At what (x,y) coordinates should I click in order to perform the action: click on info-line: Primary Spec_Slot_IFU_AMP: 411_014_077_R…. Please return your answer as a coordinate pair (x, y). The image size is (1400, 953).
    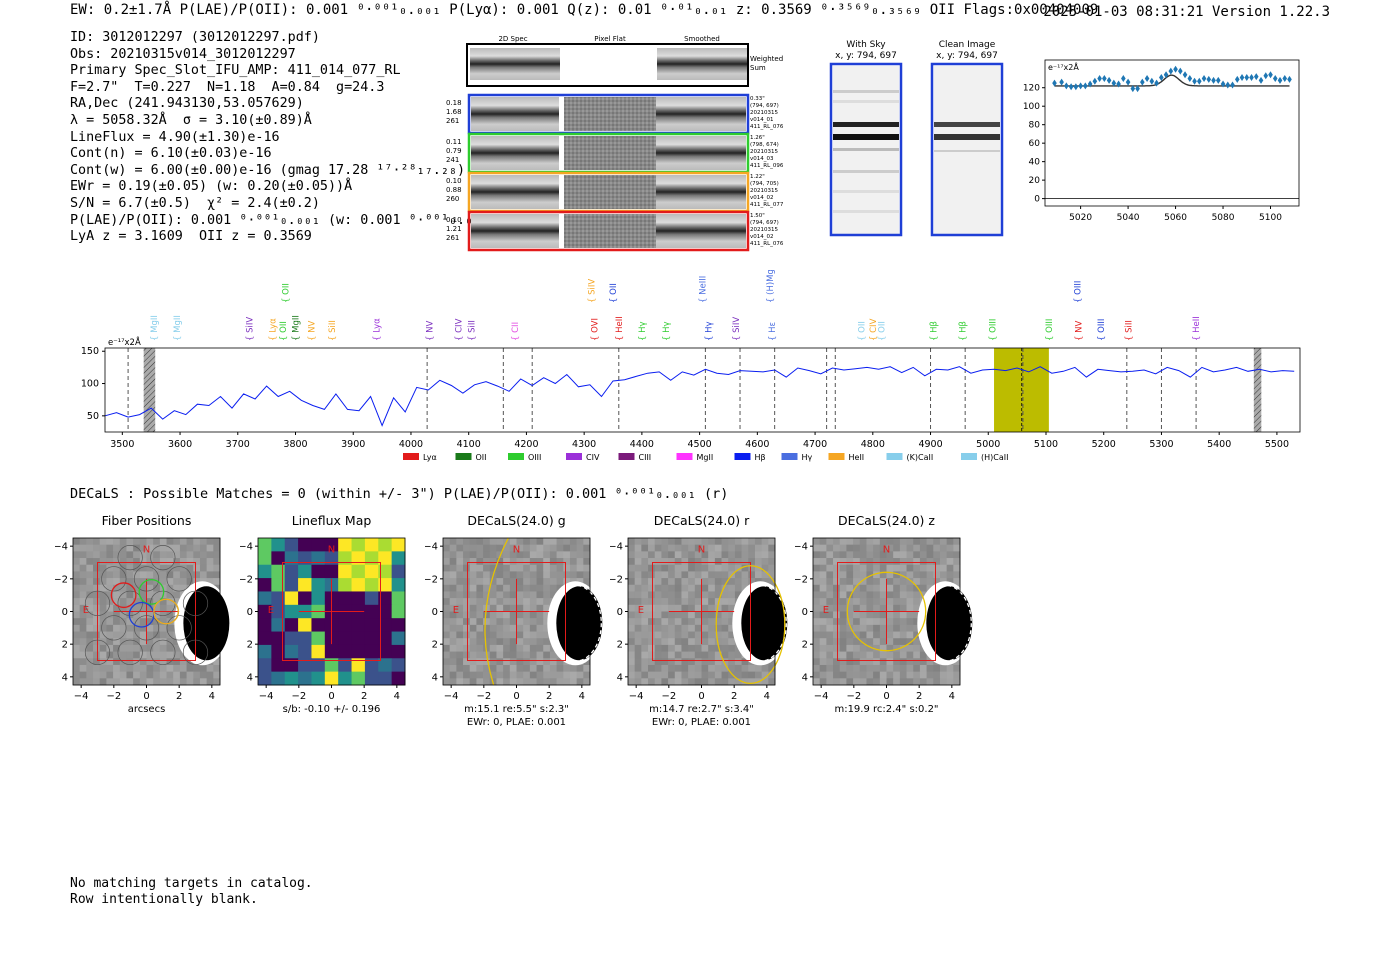
    Looking at the image, I should click on (235, 71).